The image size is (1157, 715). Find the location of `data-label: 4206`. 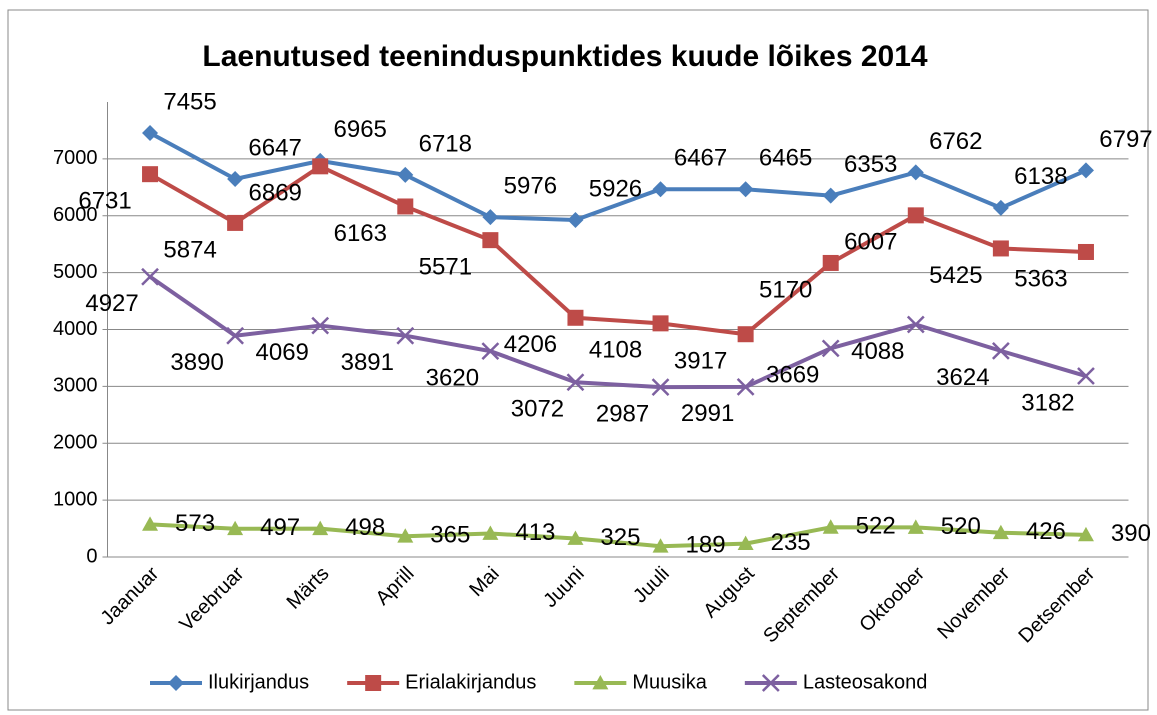

data-label: 4206 is located at coordinates (530, 344).